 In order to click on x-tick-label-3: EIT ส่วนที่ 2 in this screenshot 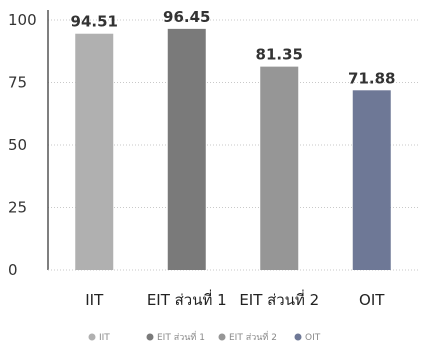, I will do `click(279, 299)`.